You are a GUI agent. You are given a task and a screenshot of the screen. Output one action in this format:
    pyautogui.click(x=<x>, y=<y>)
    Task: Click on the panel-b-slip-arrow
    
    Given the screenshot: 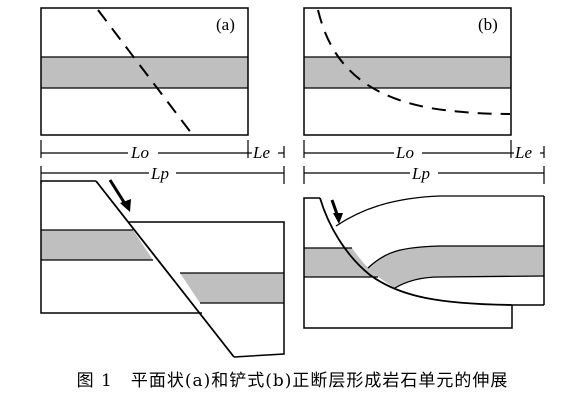 What is the action you would take?
    pyautogui.click(x=336, y=211)
    